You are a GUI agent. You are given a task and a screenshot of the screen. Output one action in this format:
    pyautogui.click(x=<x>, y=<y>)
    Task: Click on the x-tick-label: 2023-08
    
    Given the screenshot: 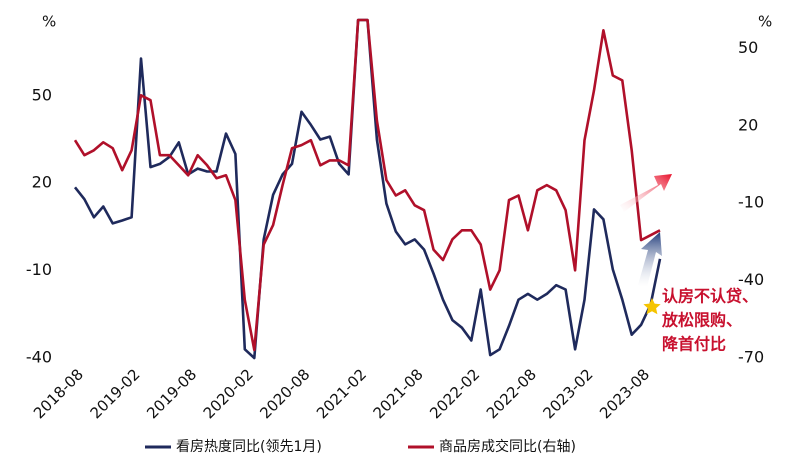 What is the action you would take?
    pyautogui.click(x=624, y=393)
    